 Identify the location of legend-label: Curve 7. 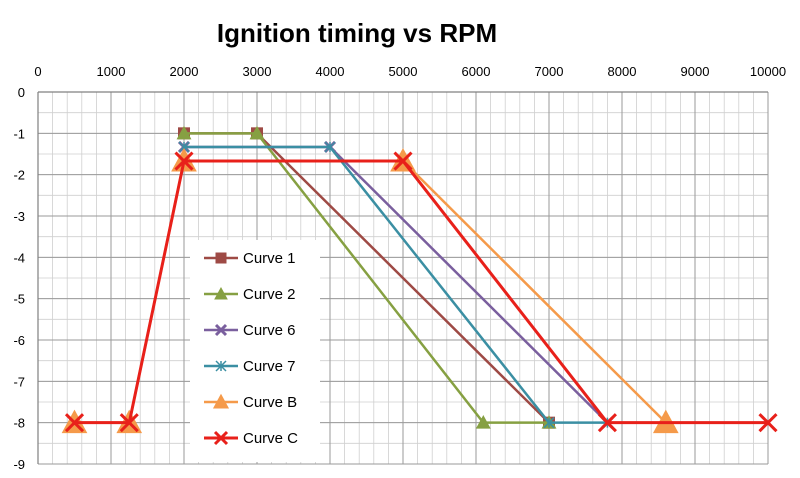
(269, 366).